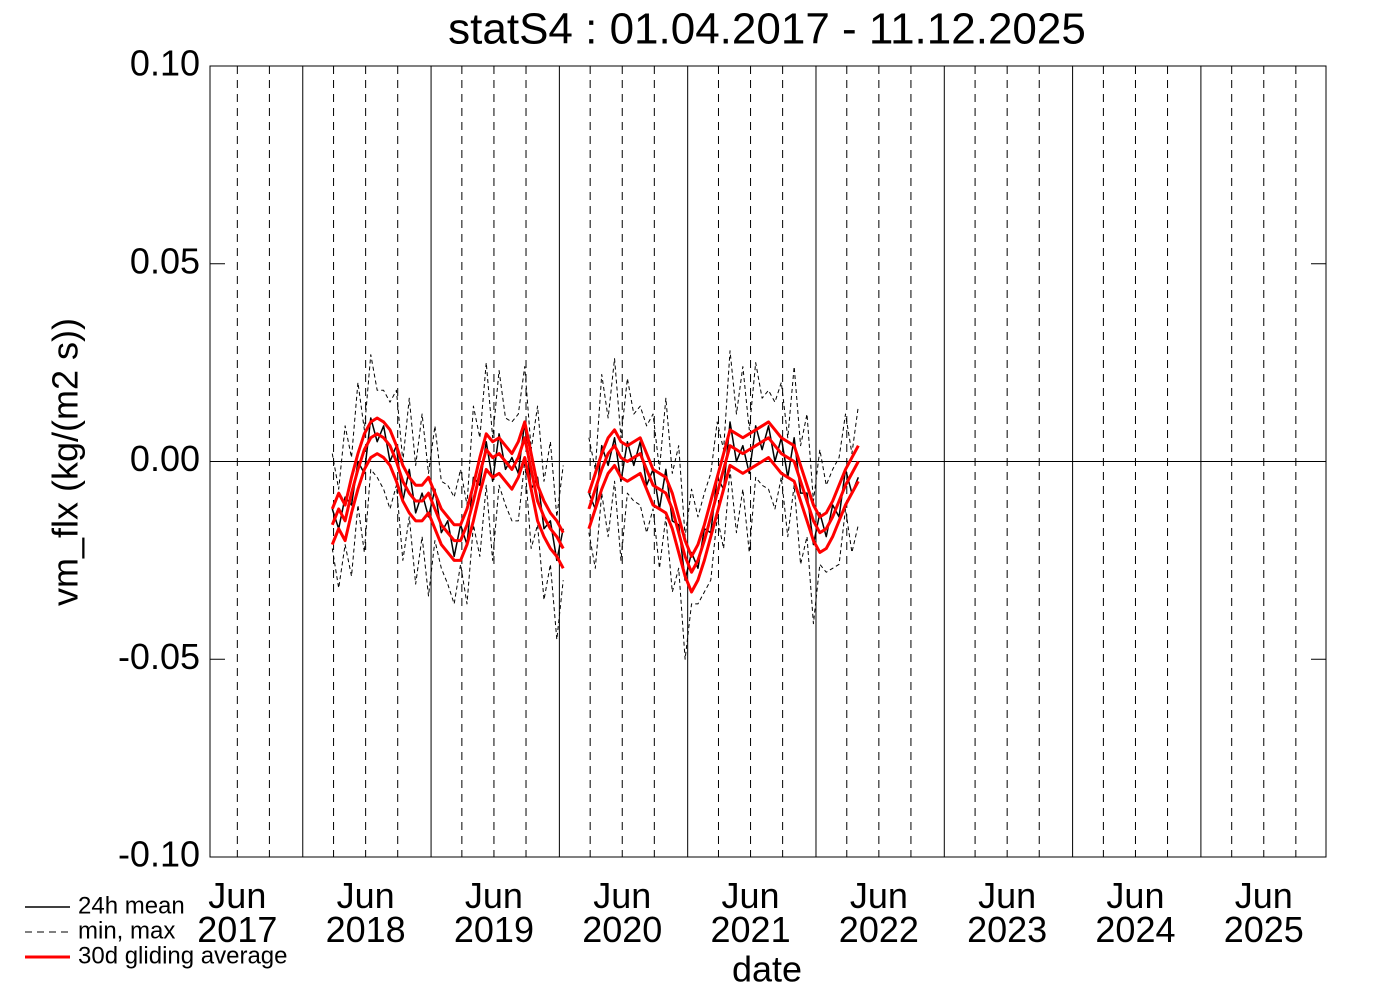 The width and height of the screenshot is (1388, 992). Describe the element at coordinates (159, 854) in the screenshot. I see `y-tick-label: -0.10` at that location.